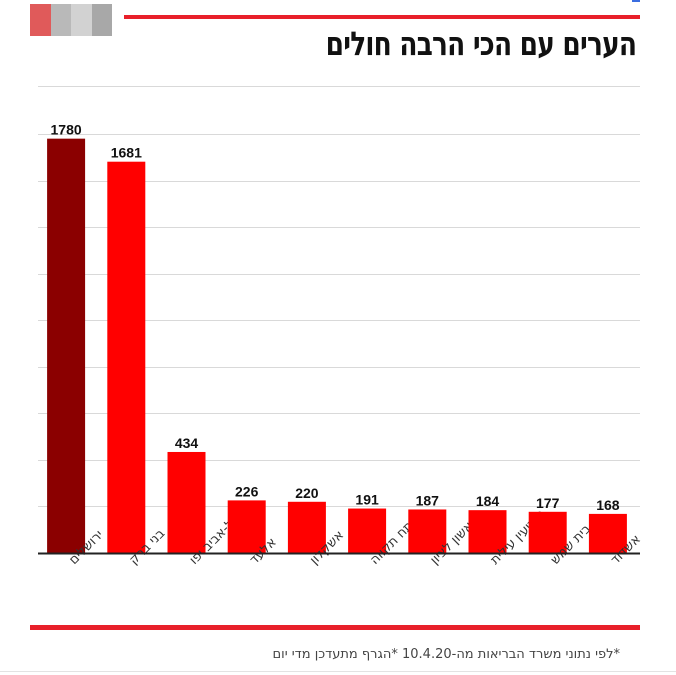 The width and height of the screenshot is (676, 675). I want to click on corner-mark, so click(636, 1).